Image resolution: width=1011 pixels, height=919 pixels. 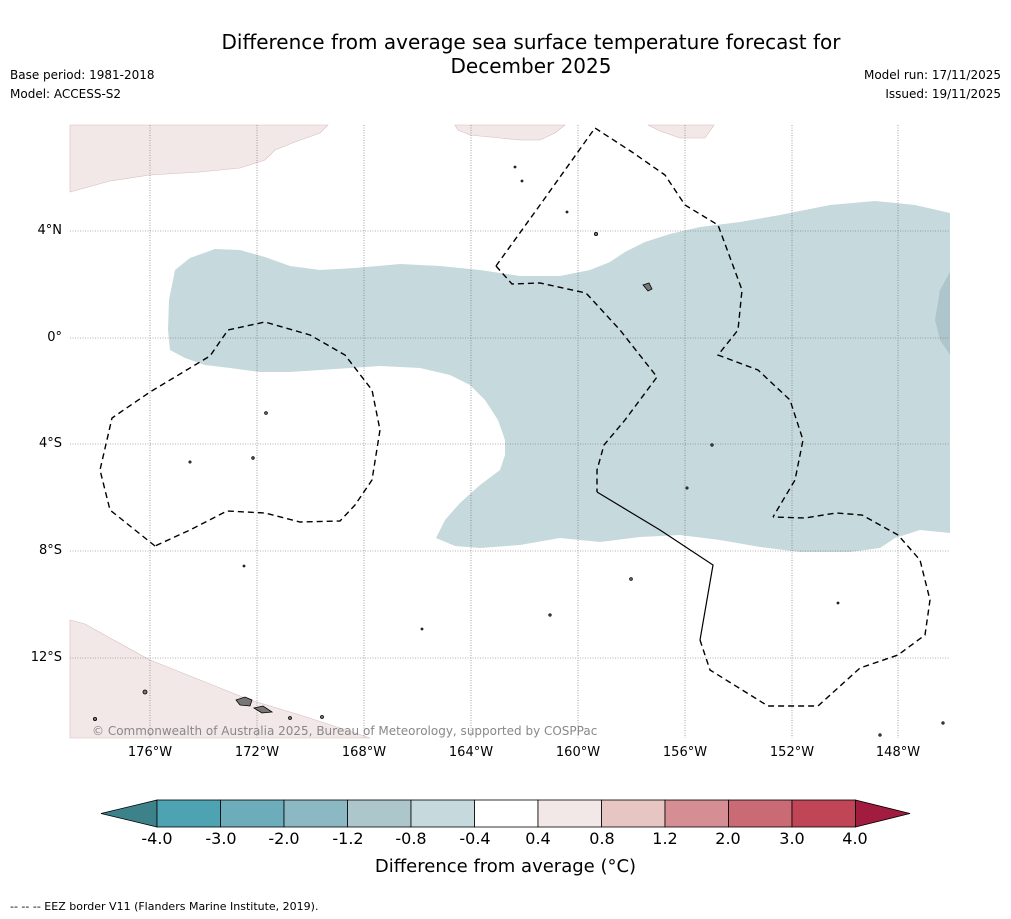 What do you see at coordinates (240, 434) in the screenshot?
I see `eez-border-tokelau-west` at bounding box center [240, 434].